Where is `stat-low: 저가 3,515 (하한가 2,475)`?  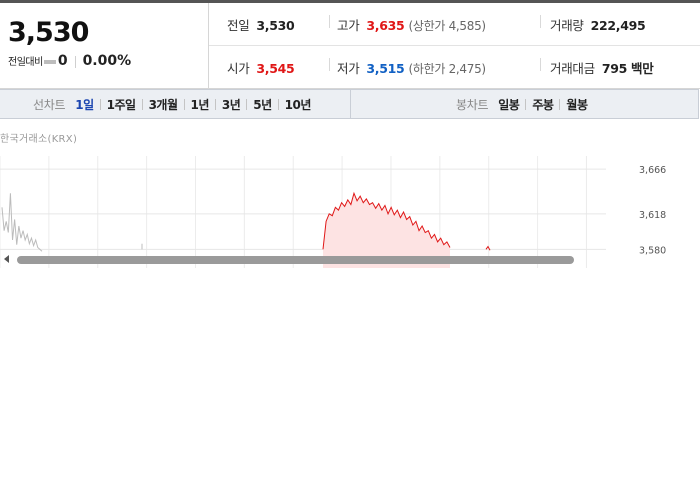
stat-low: 저가 3,515 (하한가 2,475) is located at coordinates (411, 67).